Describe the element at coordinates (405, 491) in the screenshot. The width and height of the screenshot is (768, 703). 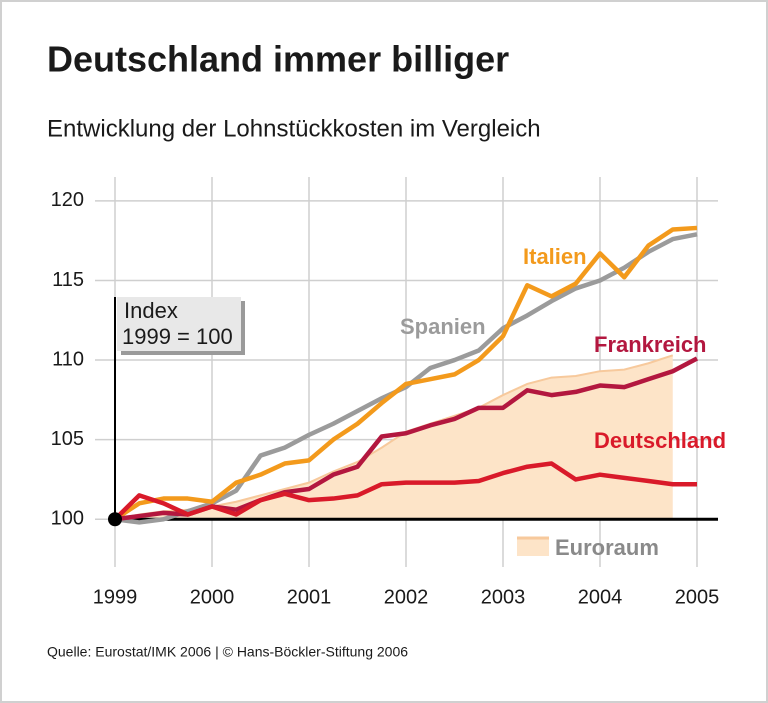
I see `line` at that location.